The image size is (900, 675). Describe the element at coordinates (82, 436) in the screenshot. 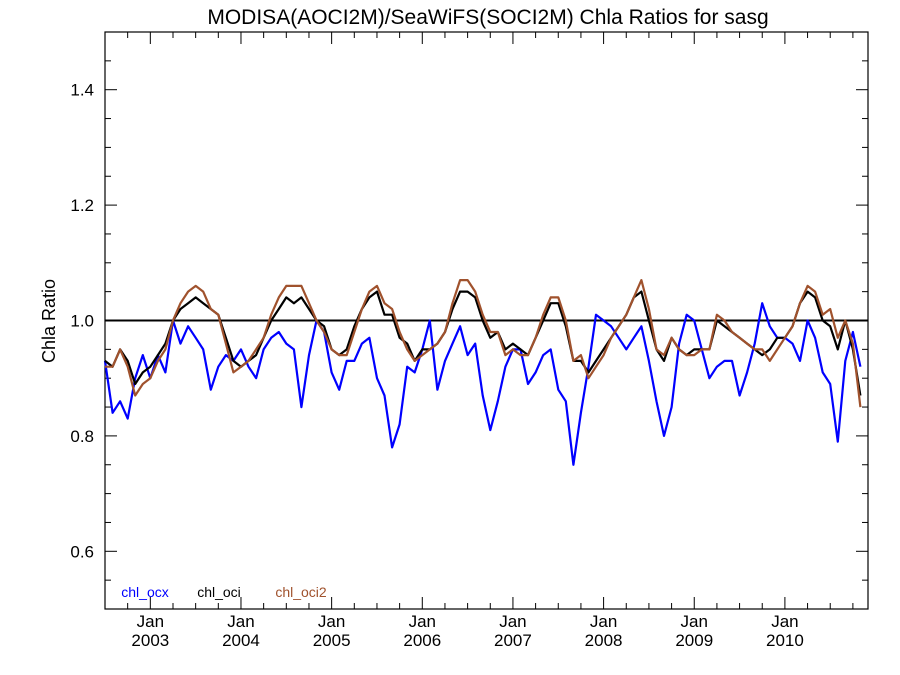

I see `y-tick-label: 0.8` at that location.